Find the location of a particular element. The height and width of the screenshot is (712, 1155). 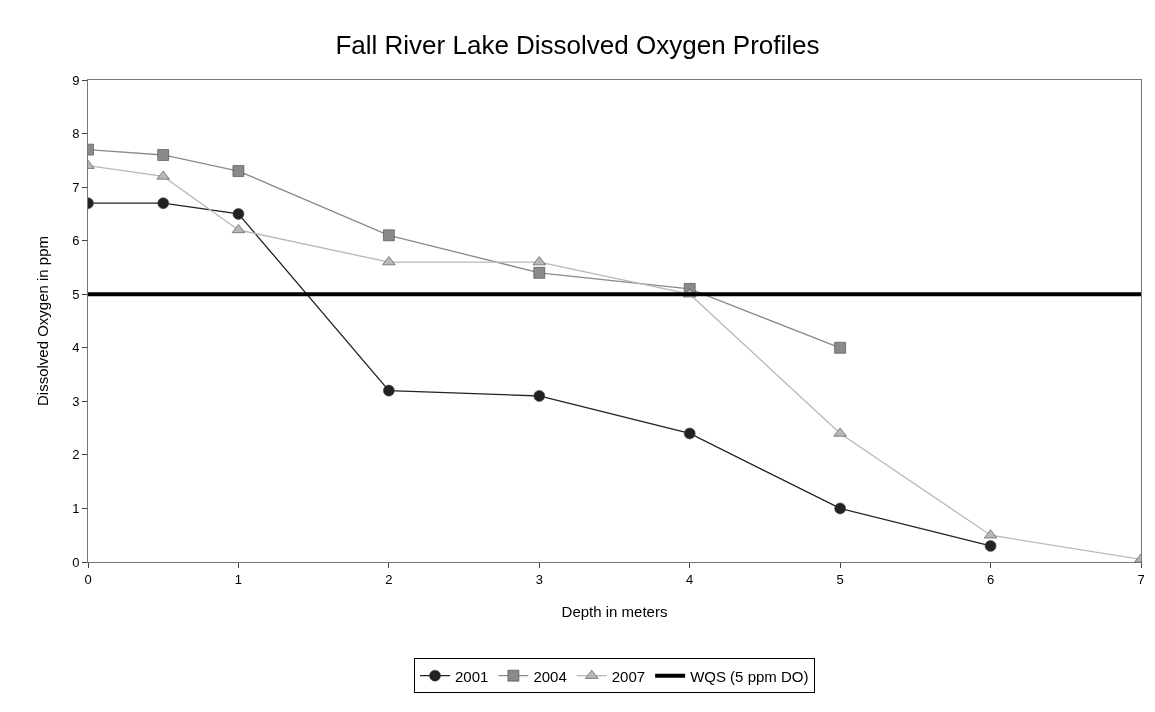

legend-label: 2007 is located at coordinates (628, 676).